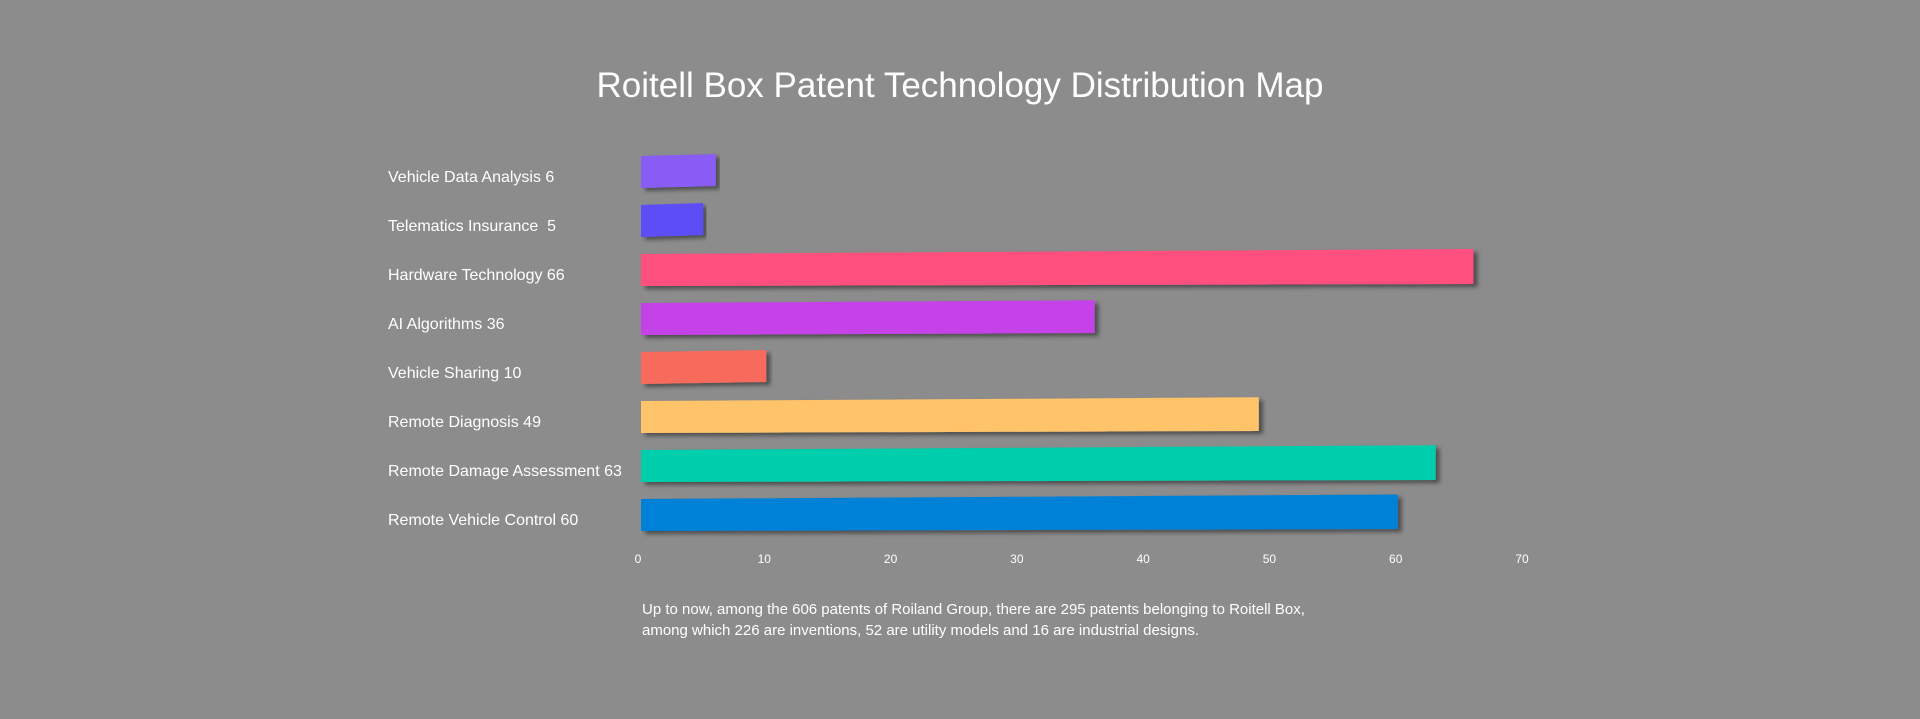 This screenshot has width=1920, height=719. I want to click on x-tick-label-10: 10, so click(765, 559).